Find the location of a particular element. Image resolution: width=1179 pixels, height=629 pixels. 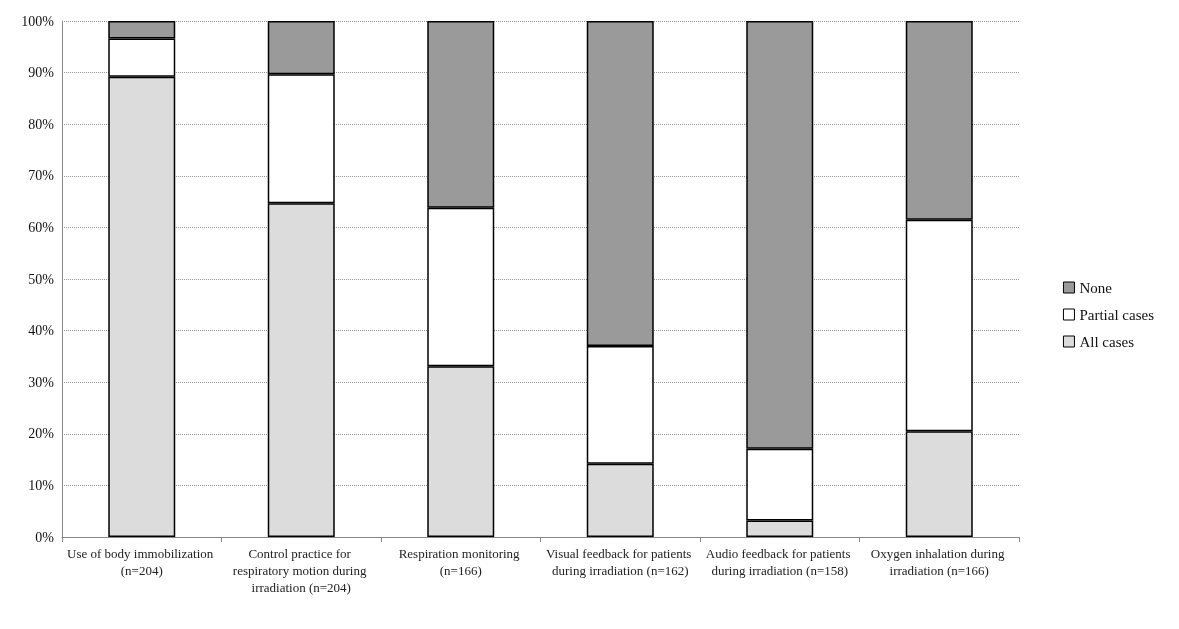

y-tick-label: 30% is located at coordinates (41, 382).